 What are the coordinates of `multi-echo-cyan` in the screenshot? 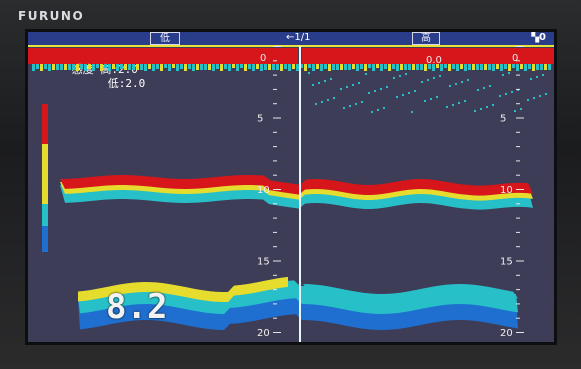 It's located at (298, 297).